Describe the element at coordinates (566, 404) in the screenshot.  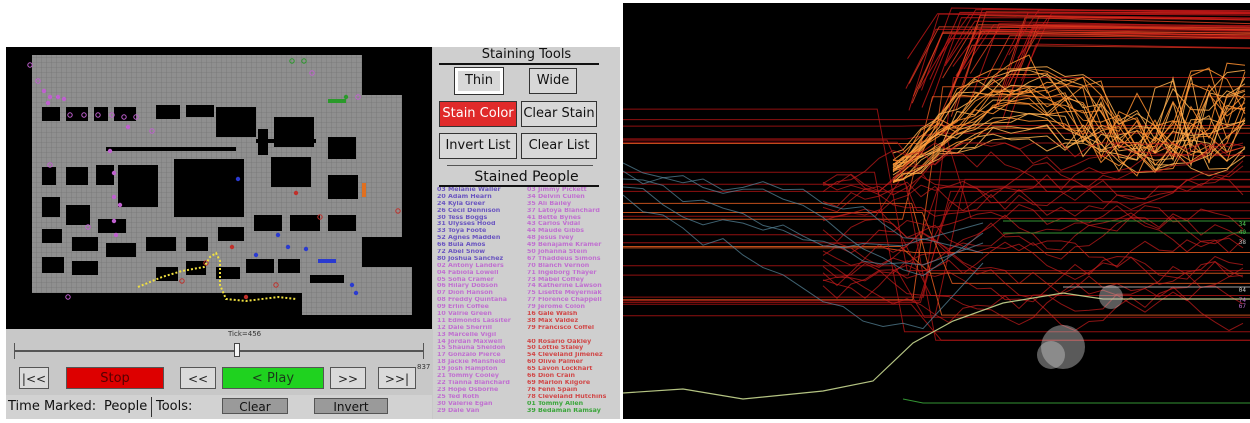
I see `stained-person-item: 01 Tommy Allen` at that location.